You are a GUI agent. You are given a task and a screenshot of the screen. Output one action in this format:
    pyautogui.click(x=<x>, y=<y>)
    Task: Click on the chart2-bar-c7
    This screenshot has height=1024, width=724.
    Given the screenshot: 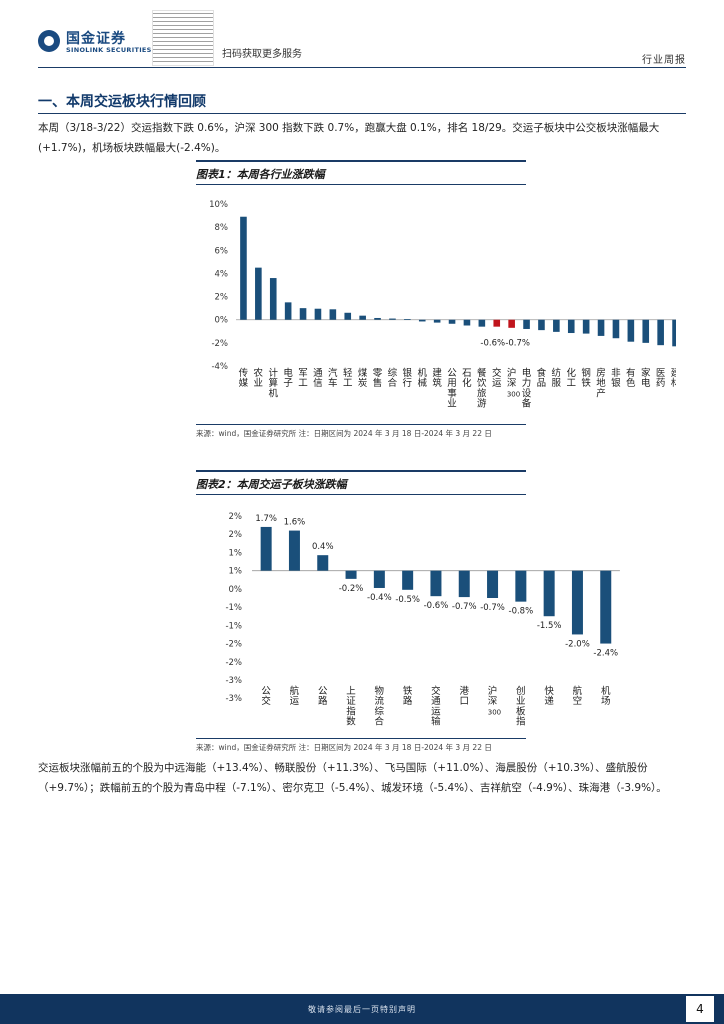 What is the action you would take?
    pyautogui.click(x=464, y=584)
    